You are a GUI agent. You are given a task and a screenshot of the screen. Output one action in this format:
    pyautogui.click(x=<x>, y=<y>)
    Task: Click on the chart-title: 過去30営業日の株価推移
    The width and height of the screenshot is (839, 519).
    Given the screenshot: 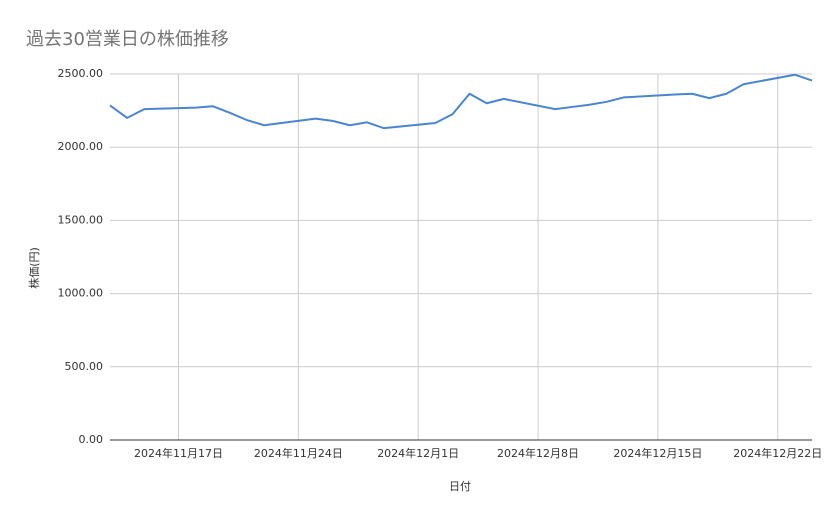 What is the action you would take?
    pyautogui.click(x=127, y=39)
    